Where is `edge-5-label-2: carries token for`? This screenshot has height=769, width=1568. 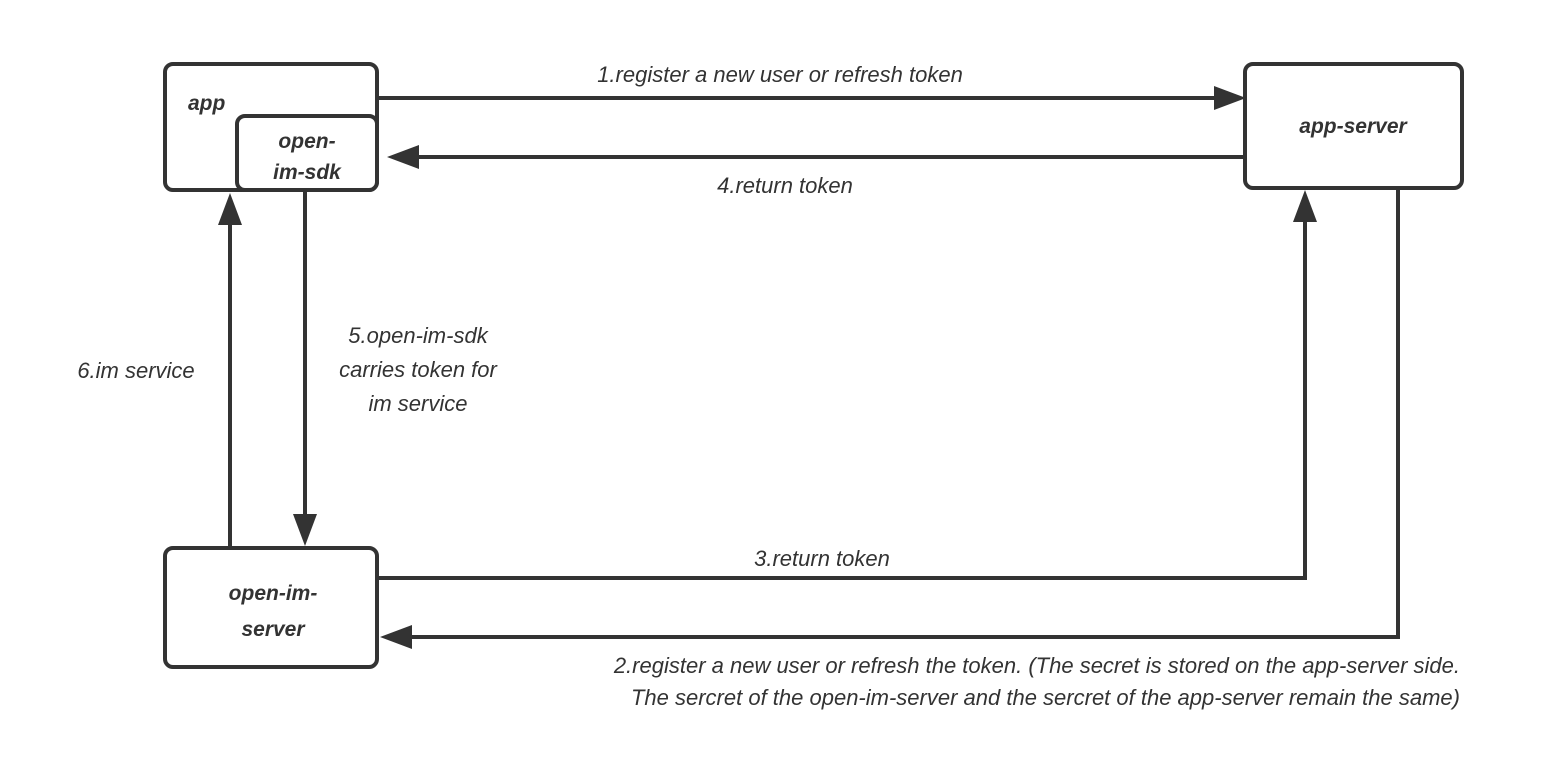
edge-5-label-2: carries token for is located at coordinates (418, 369).